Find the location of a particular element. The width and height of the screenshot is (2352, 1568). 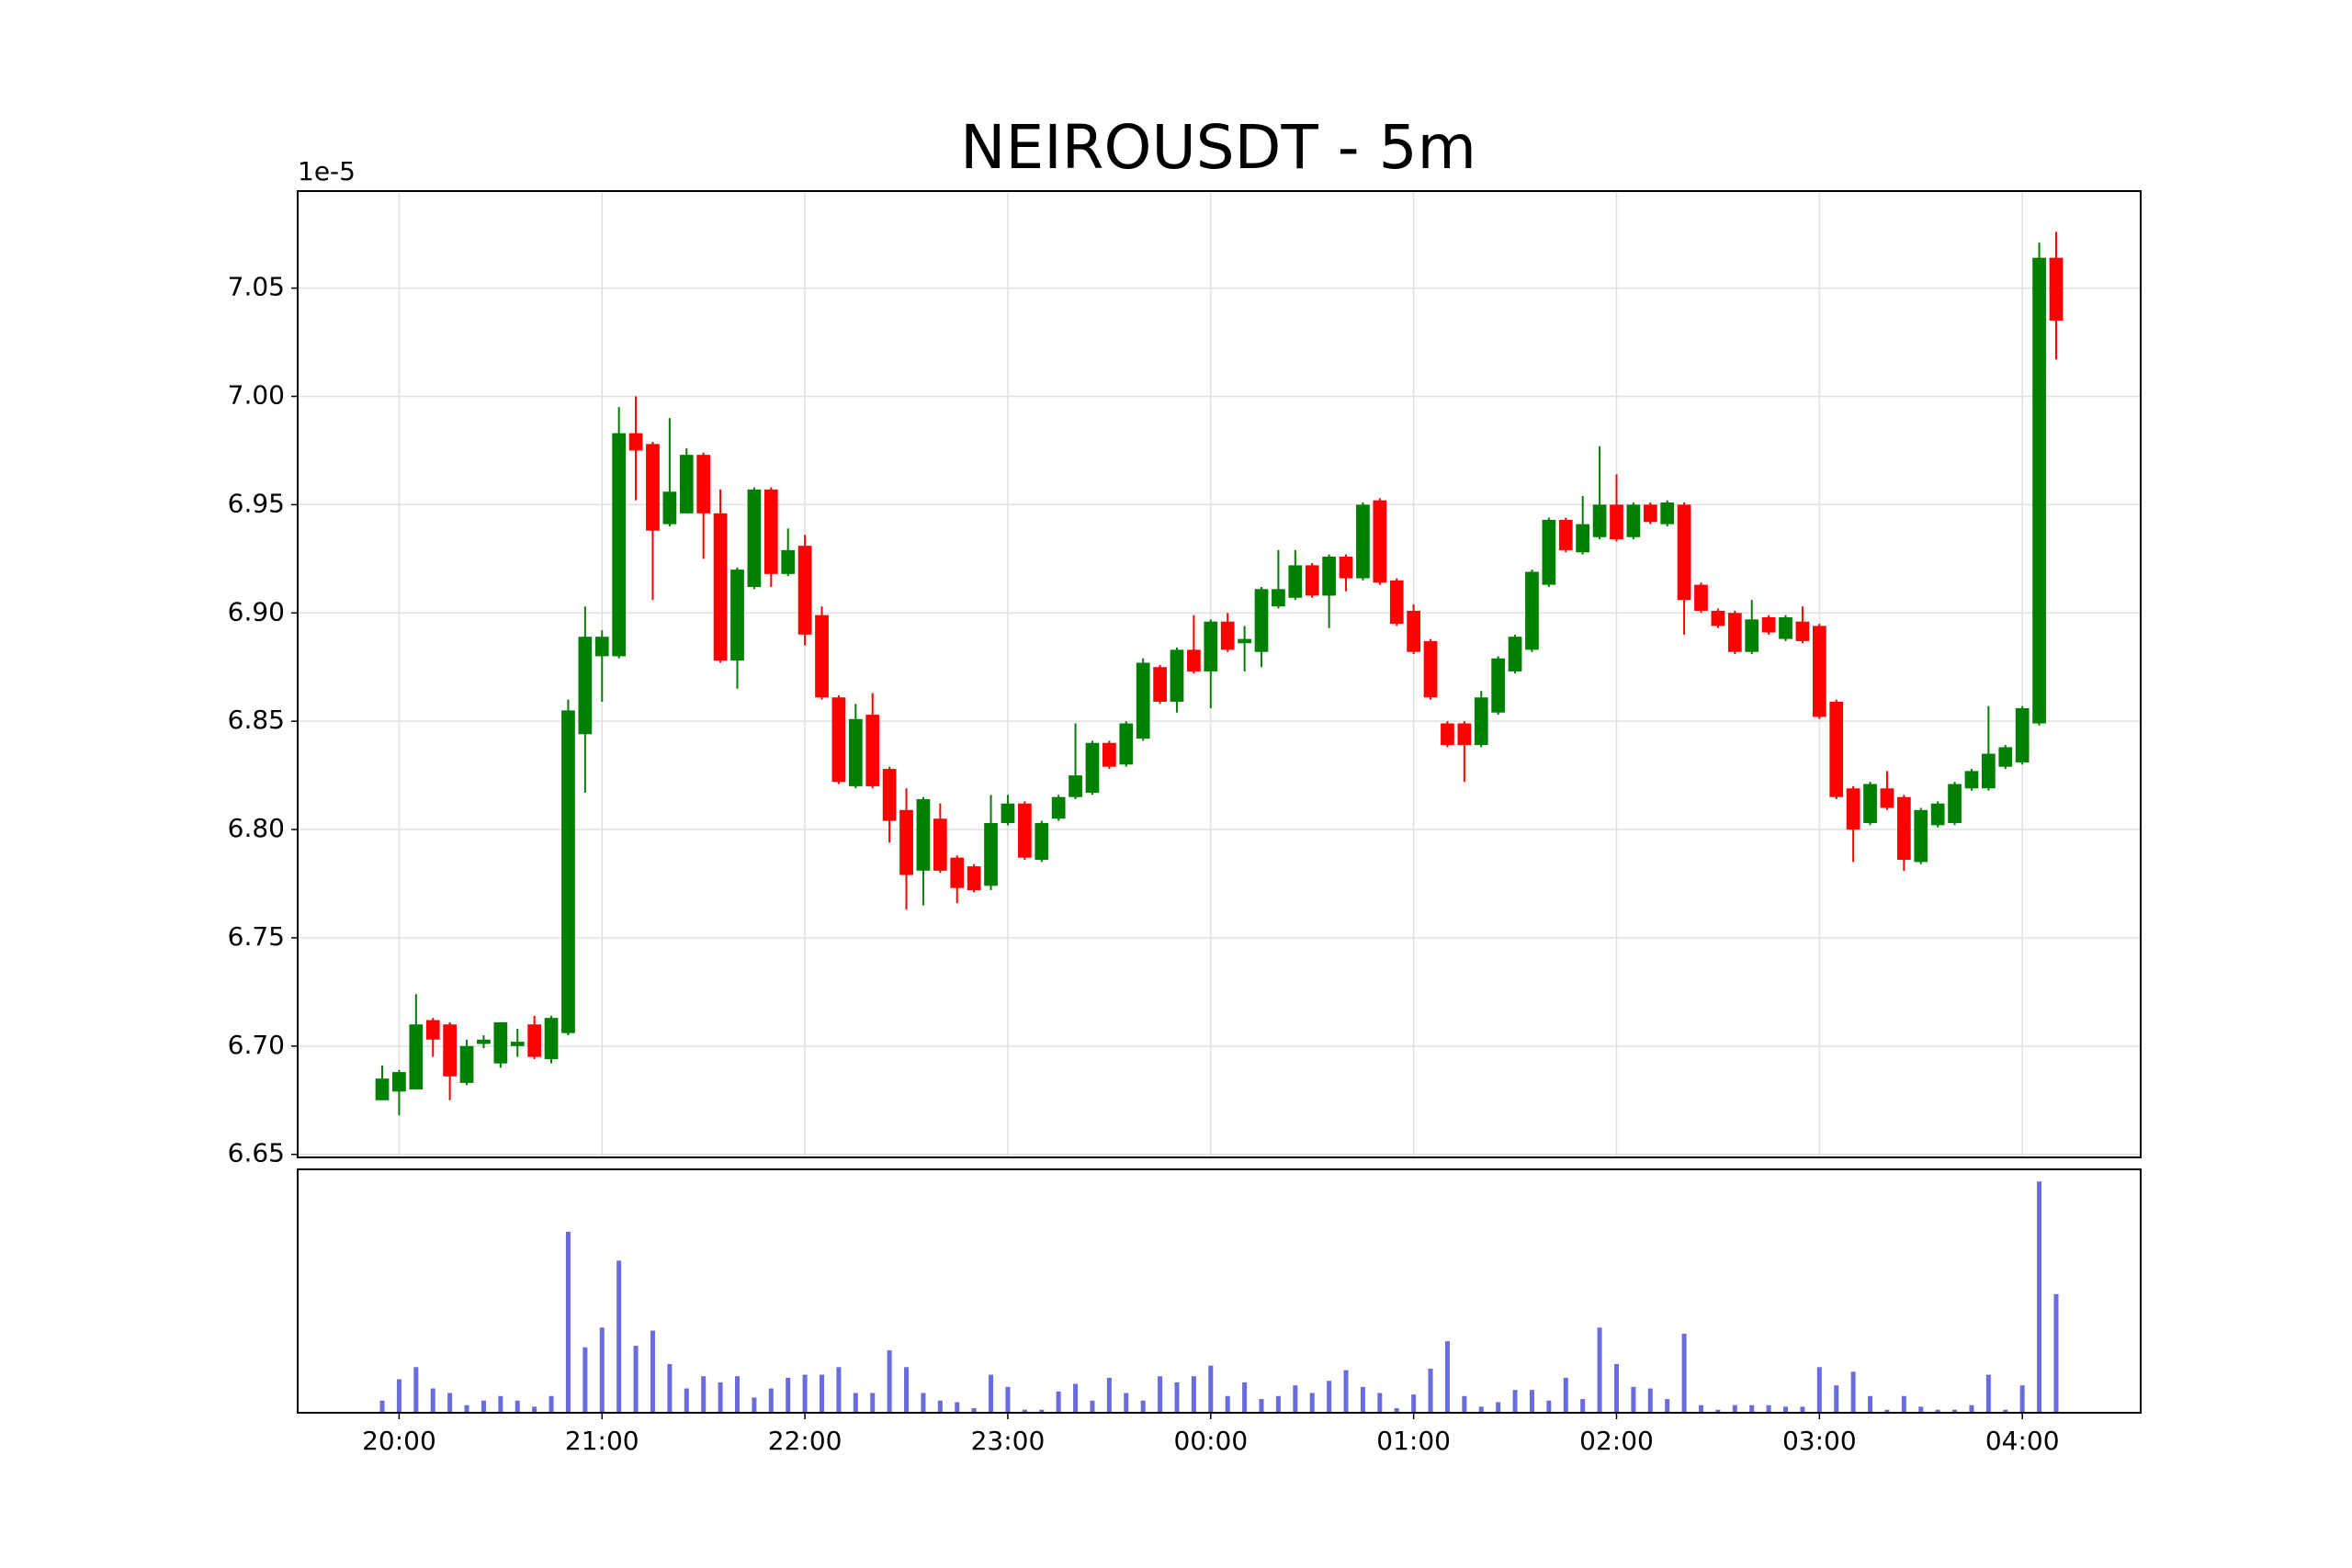

chart-title: NEIROUSDT - 5m is located at coordinates (1218, 147).